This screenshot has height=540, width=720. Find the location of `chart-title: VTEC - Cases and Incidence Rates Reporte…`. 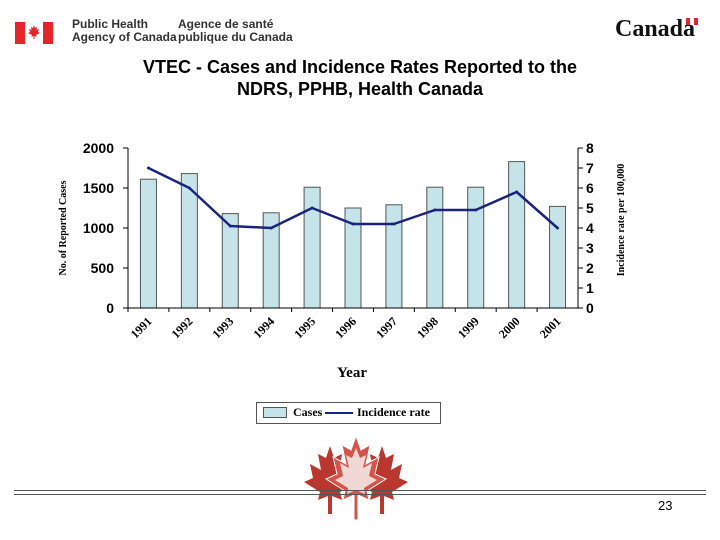

chart-title: VTEC - Cases and Incidence Rates Reporte… is located at coordinates (360, 78).